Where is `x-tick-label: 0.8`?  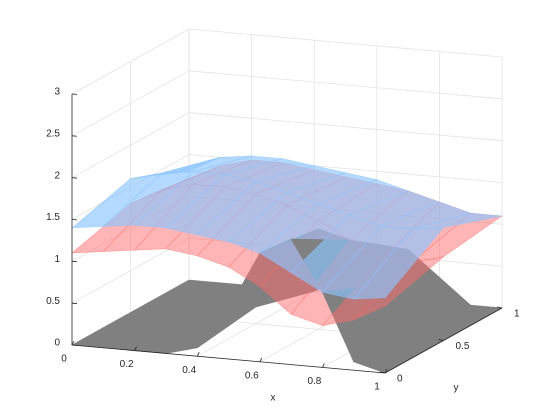 x-tick-label: 0.8 is located at coordinates (314, 381).